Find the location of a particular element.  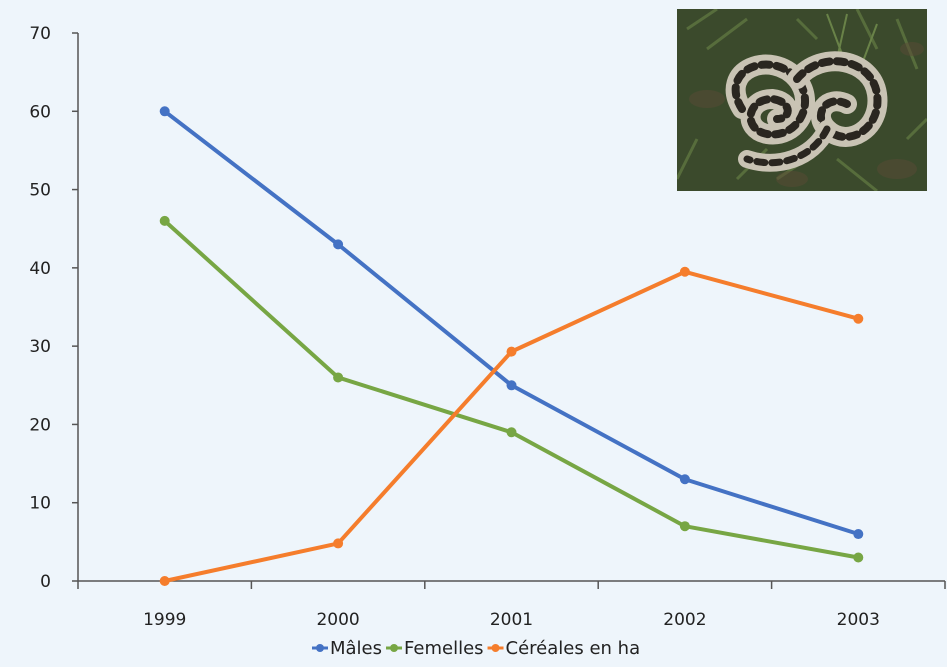

legend-label: Mâles is located at coordinates (356, 648).